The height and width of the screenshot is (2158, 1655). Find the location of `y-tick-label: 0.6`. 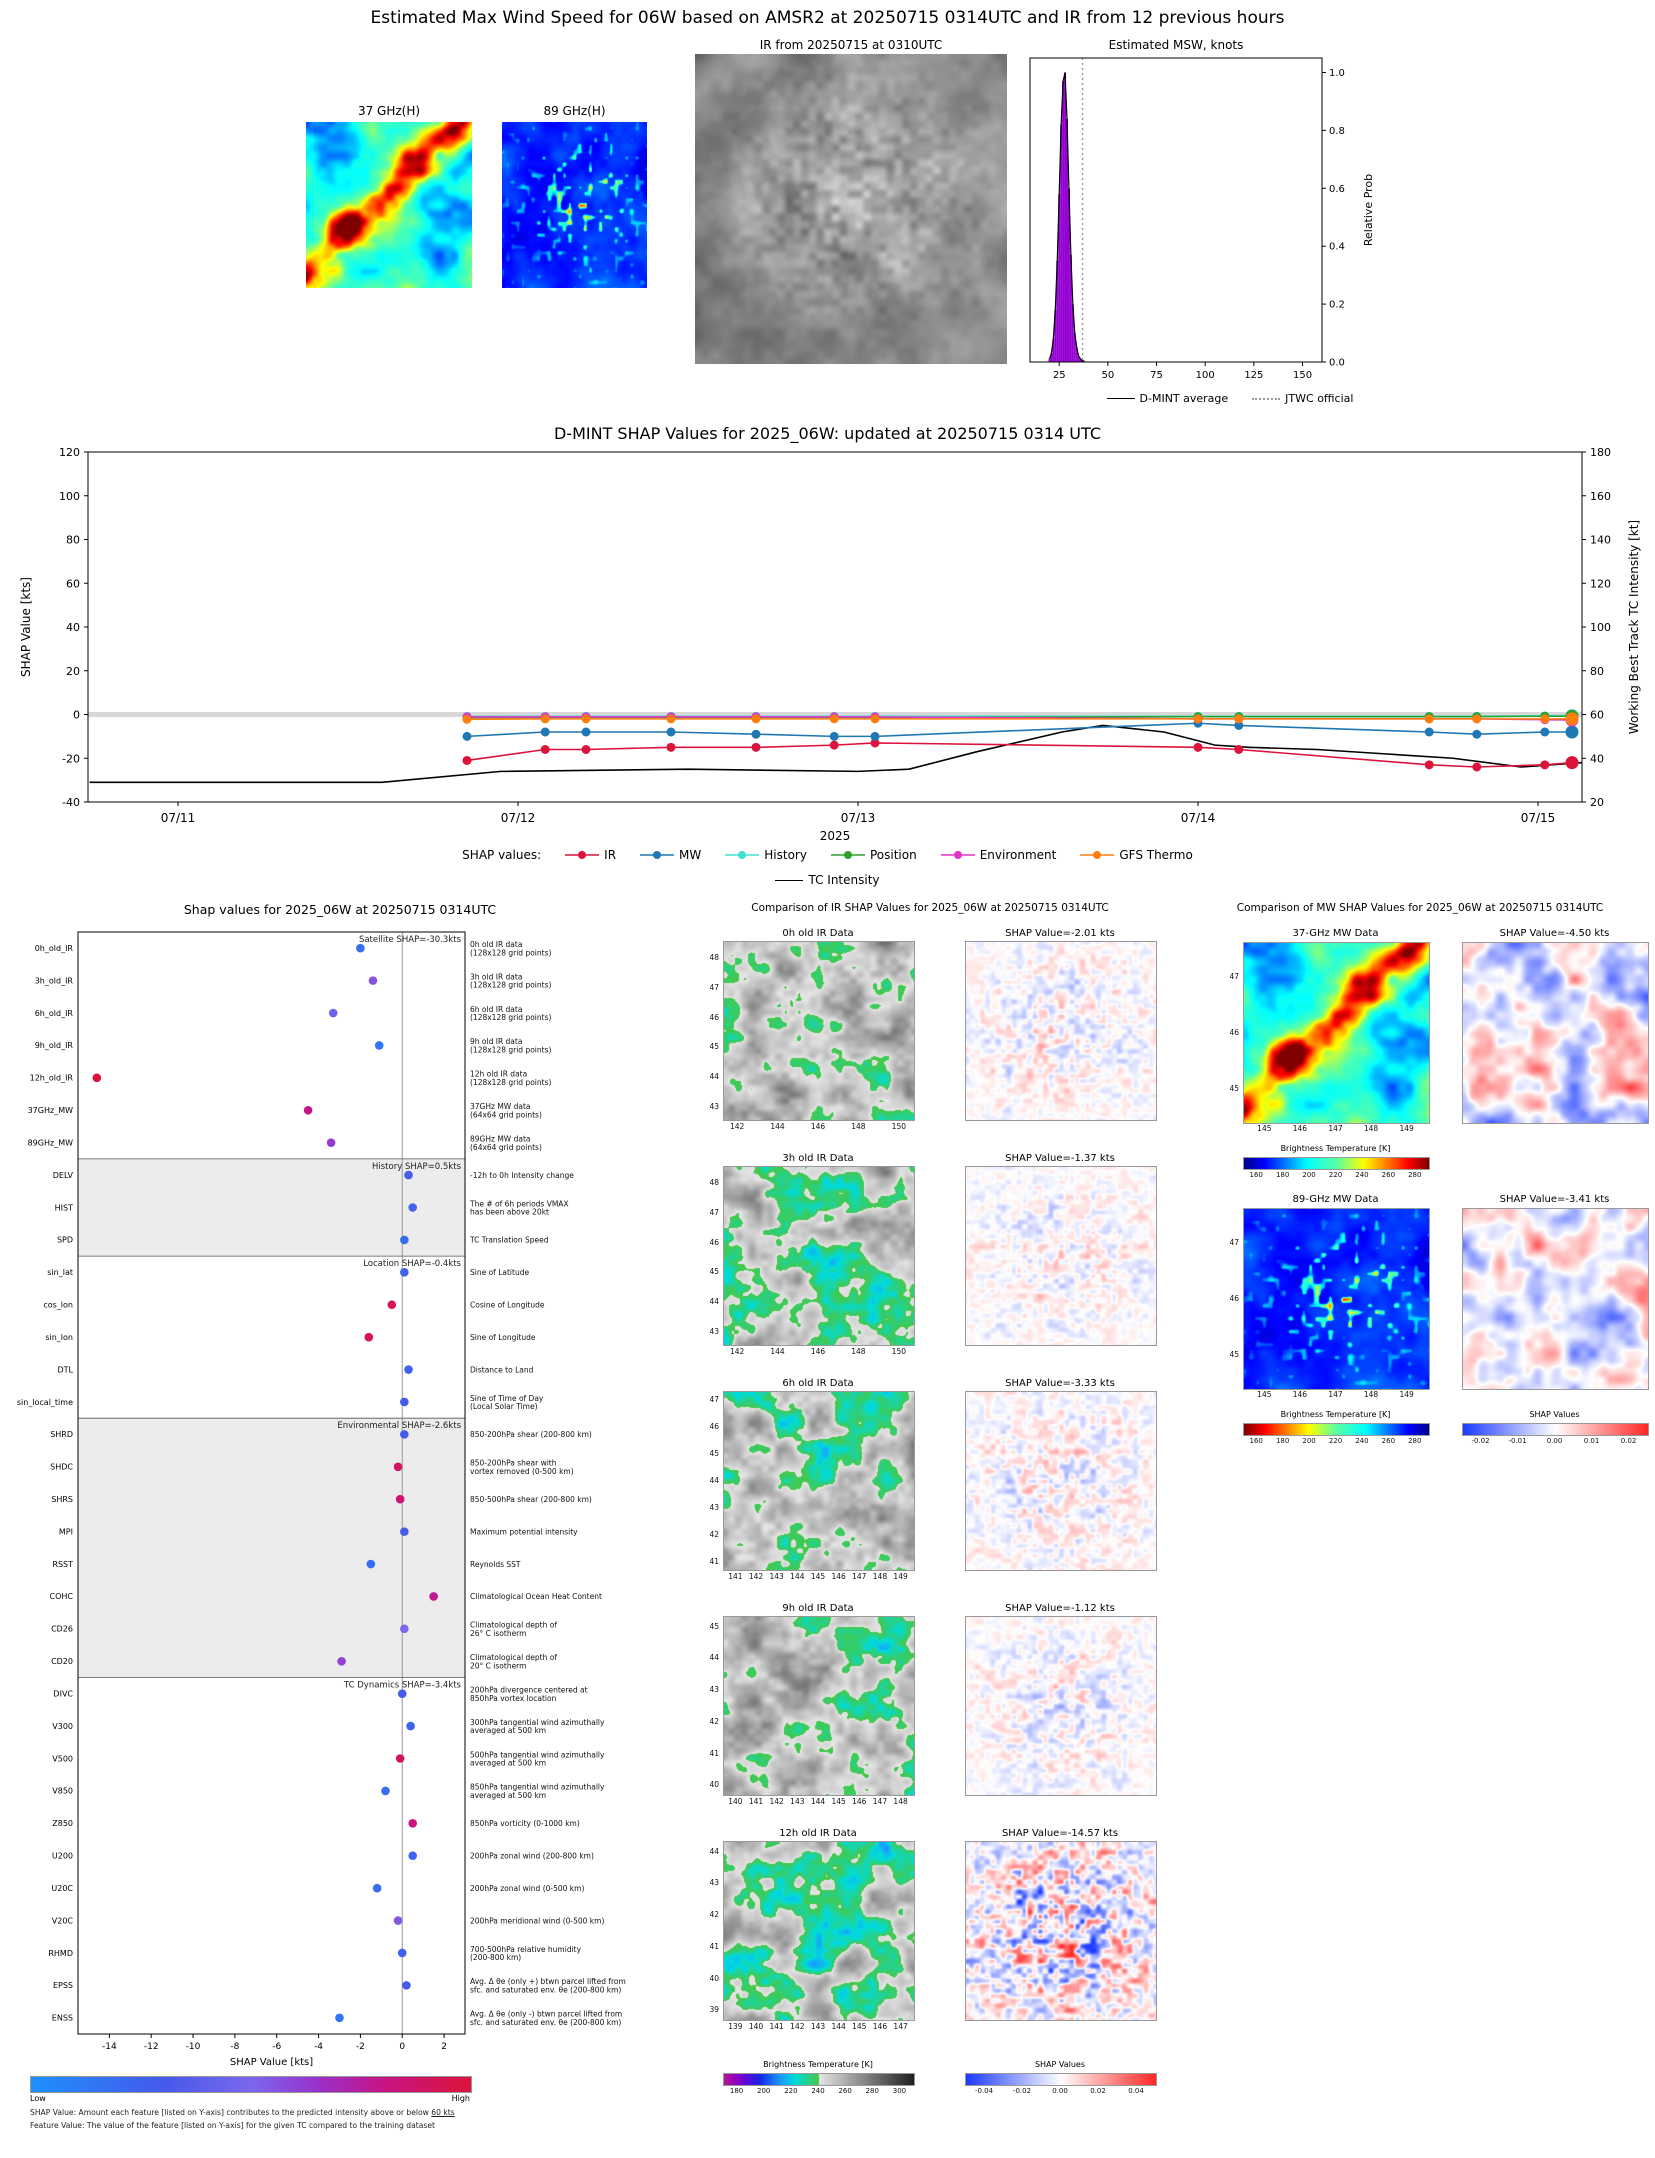

y-tick-label: 0.6 is located at coordinates (1337, 189).